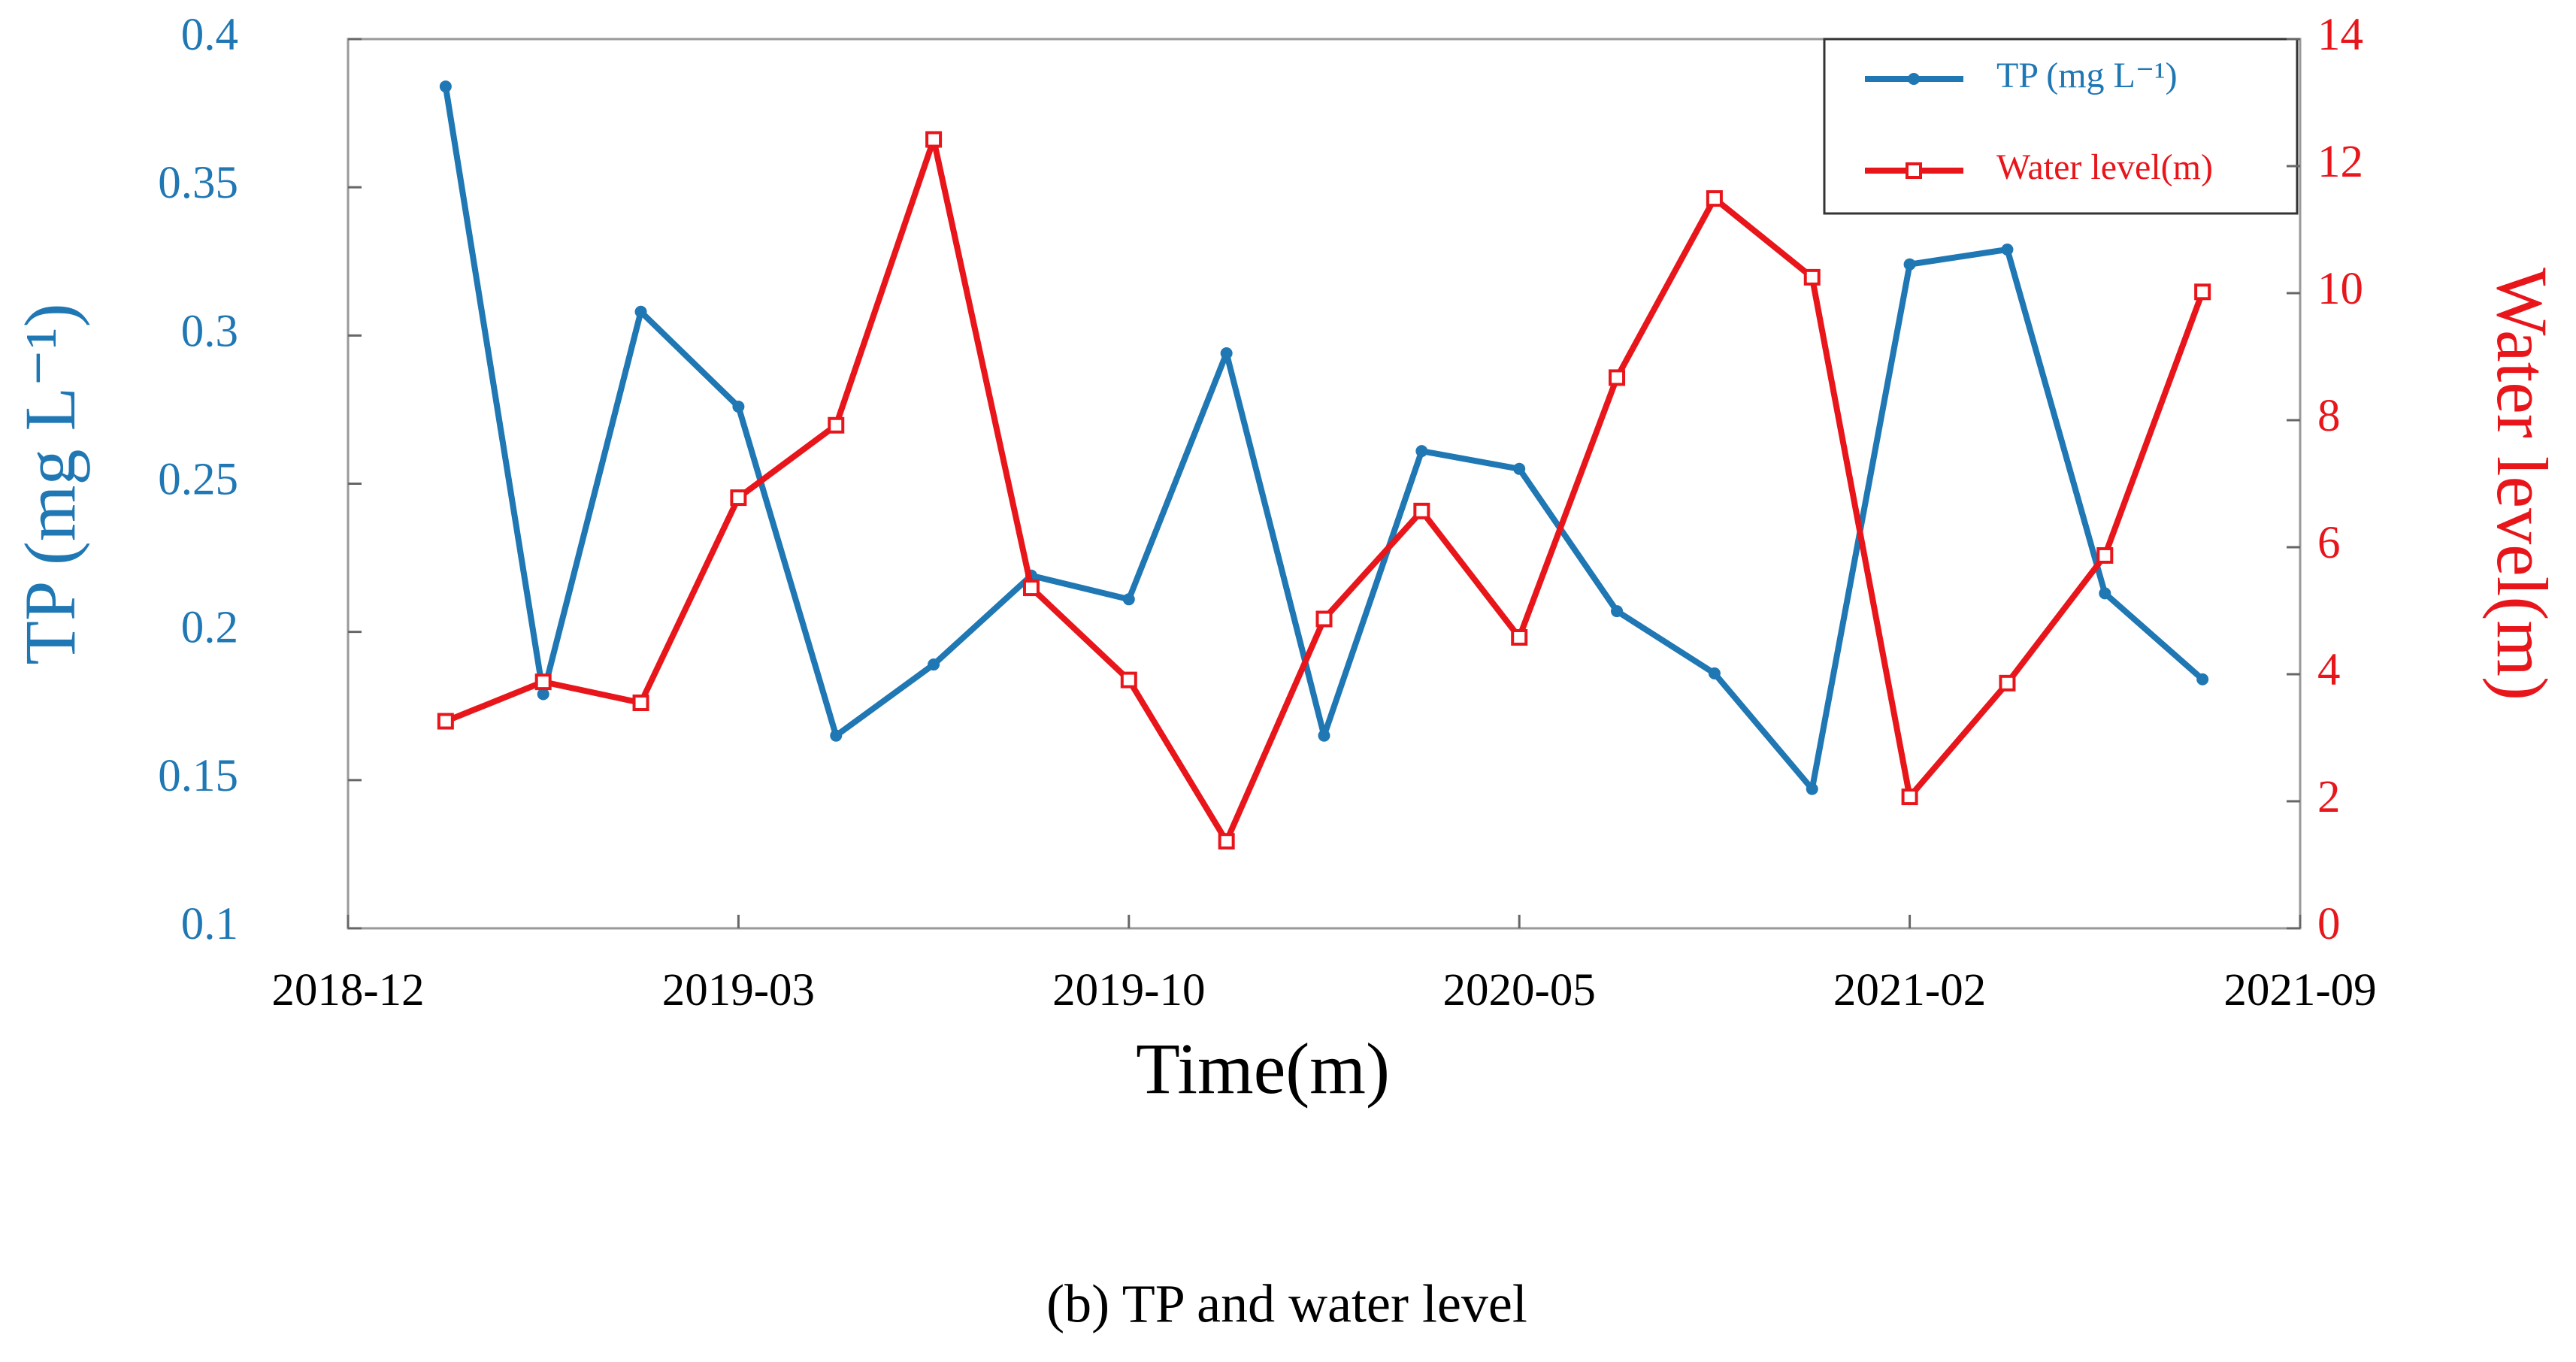  What do you see at coordinates (209, 628) in the screenshot?
I see `y-tick-label: 0.2` at bounding box center [209, 628].